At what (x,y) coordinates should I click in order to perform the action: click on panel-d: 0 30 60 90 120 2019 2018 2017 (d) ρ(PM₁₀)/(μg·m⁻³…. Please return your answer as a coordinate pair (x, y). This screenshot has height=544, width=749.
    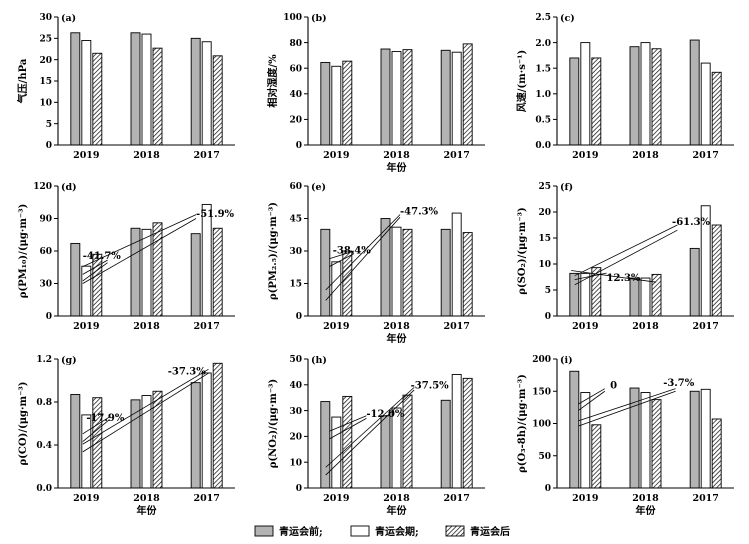
    Looking at the image, I should click on (126, 257).